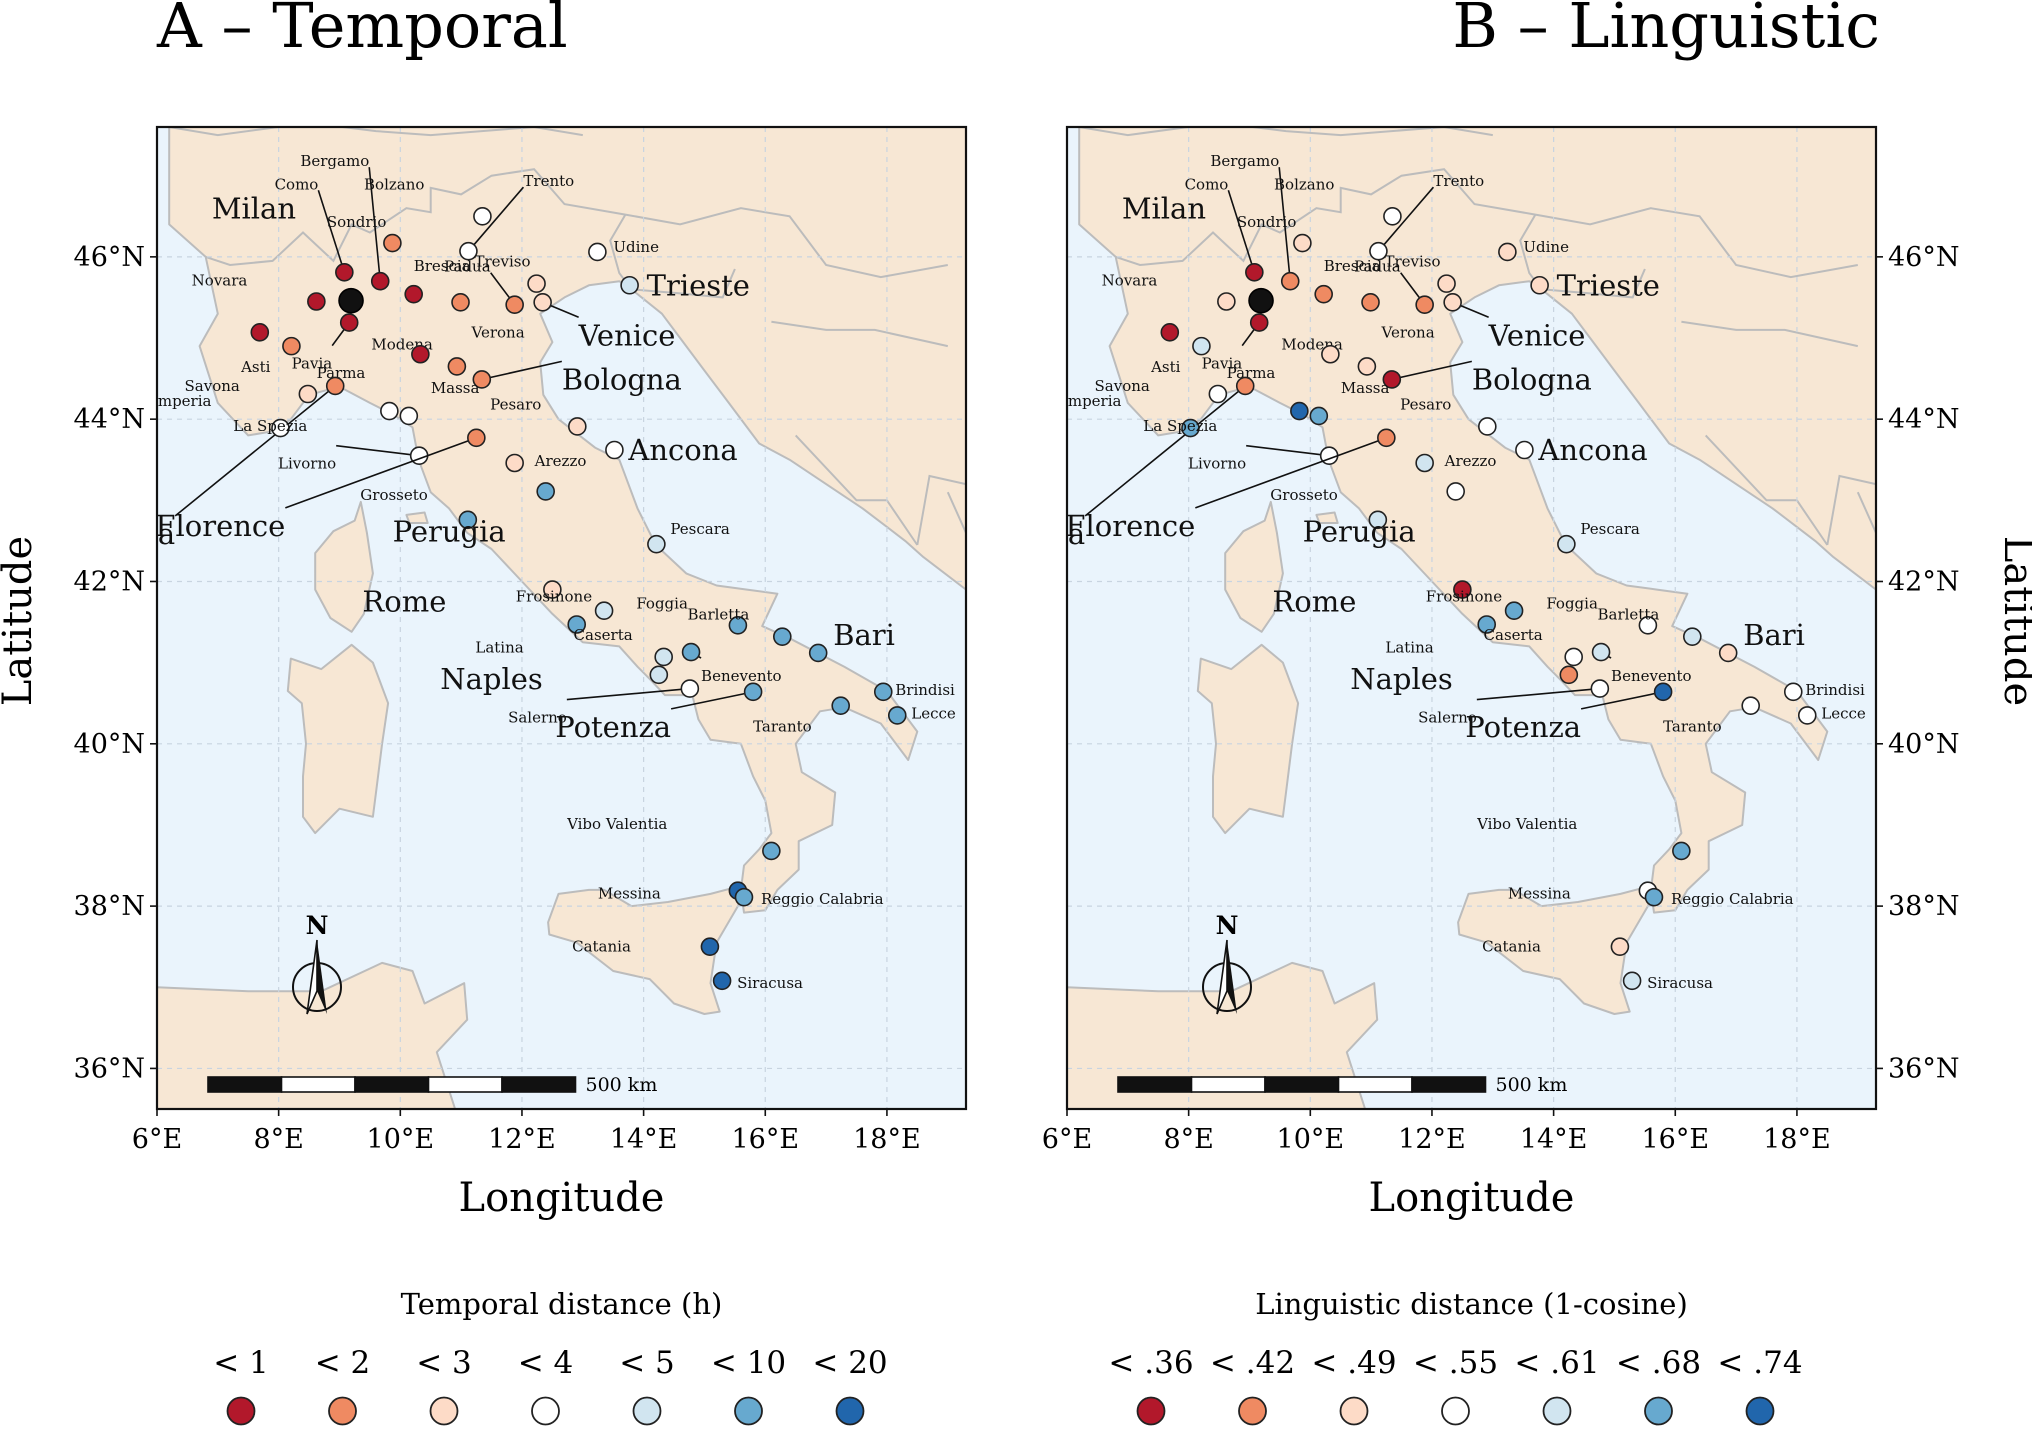 The height and width of the screenshot is (1436, 2032). I want to click on city-label-como: Como, so click(1207, 184).